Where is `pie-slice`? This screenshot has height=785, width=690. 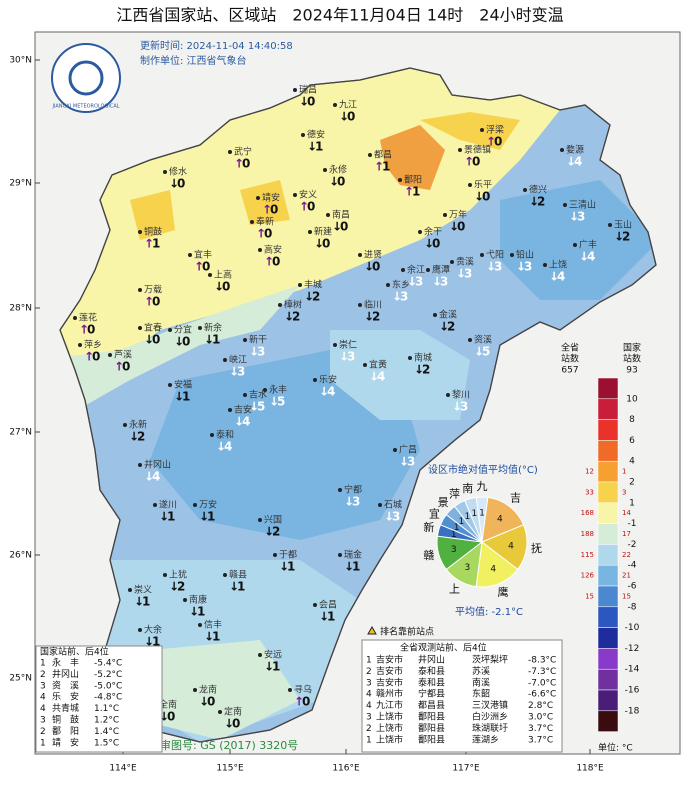 pie-slice is located at coordinates (473, 519).